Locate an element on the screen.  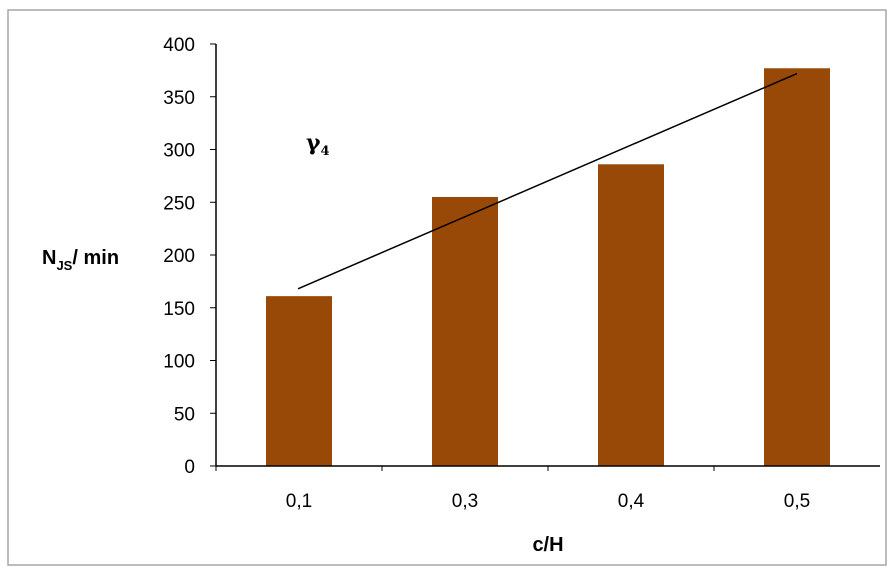
y-tick-label: 300 is located at coordinates (179, 151).